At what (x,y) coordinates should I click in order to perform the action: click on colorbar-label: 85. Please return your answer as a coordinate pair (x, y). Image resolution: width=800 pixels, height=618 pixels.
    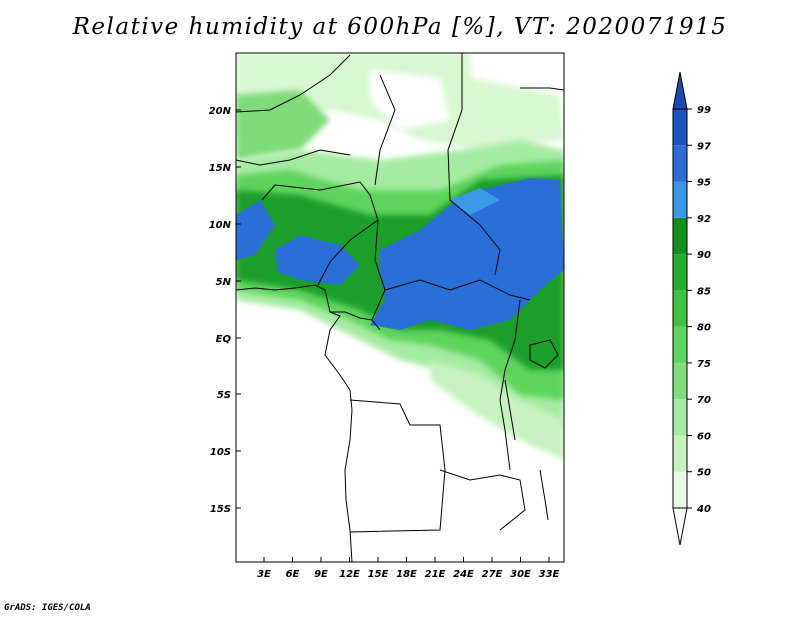
    Looking at the image, I should click on (704, 291).